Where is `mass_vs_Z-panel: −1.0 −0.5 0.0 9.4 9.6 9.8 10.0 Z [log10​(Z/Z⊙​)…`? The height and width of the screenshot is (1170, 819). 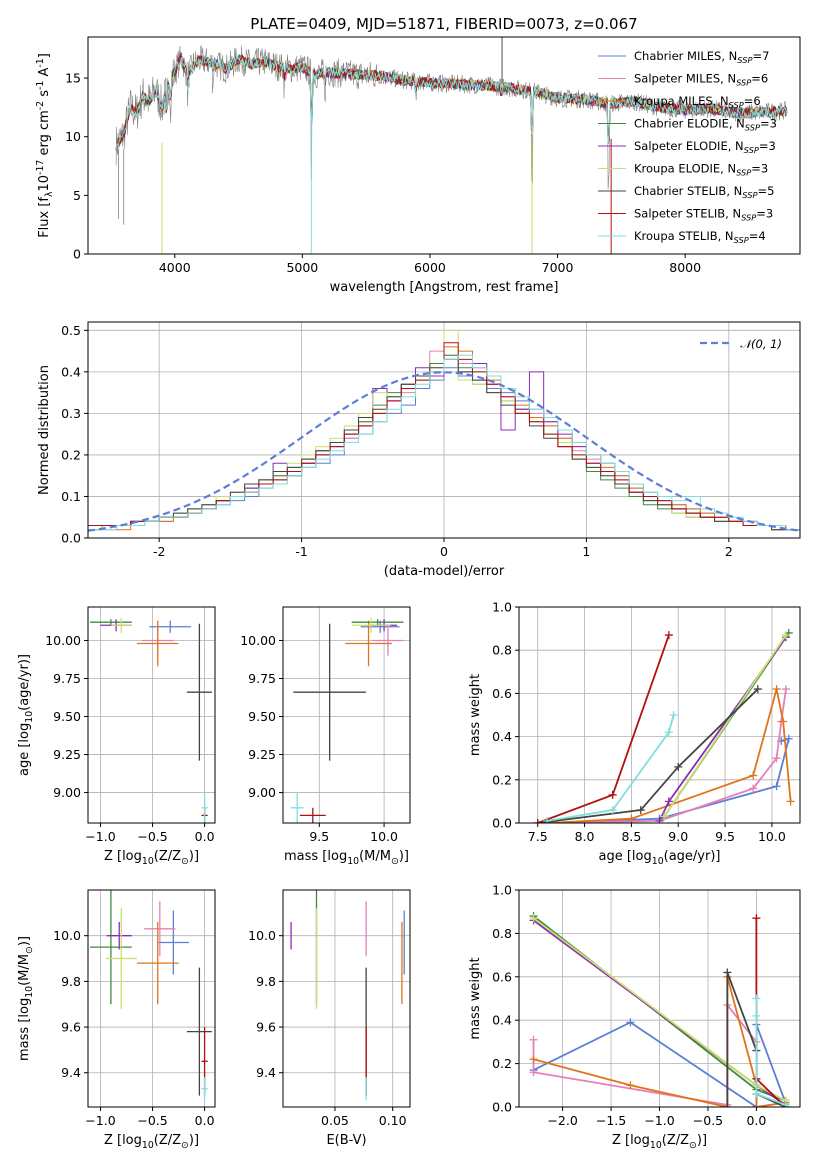
mass_vs_Z-panel: −1.0 −0.5 0.0 9.4 9.6 9.8 10.0 Z [log10​(Z/Z⊙​)… is located at coordinates (116, 1020).